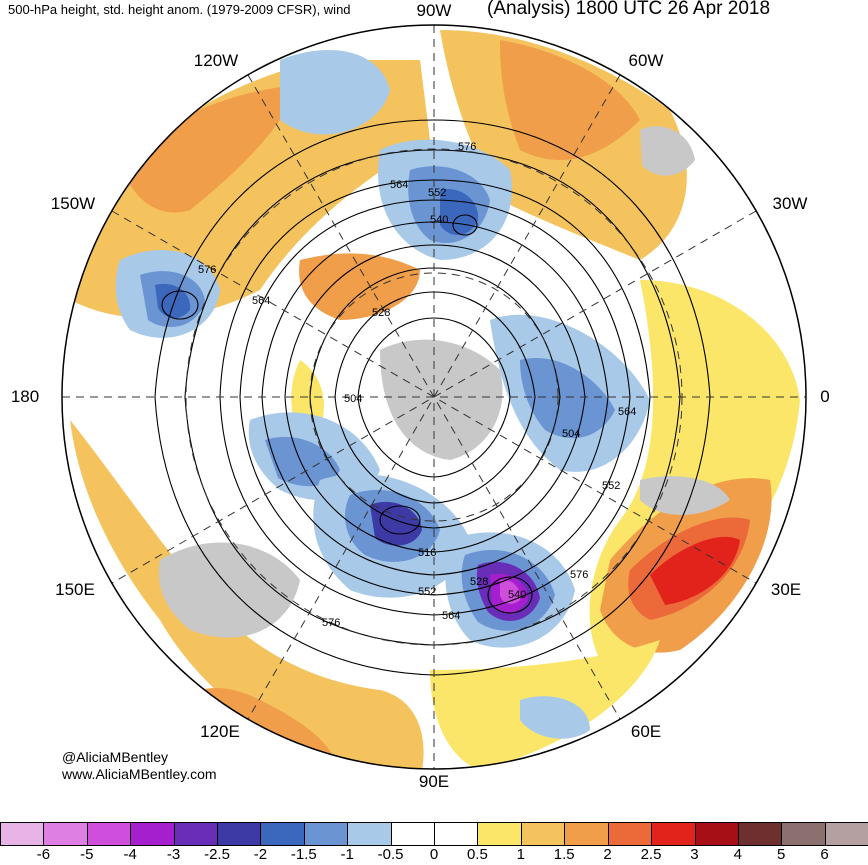 The image size is (868, 865). I want to click on colorbar-tick-label: 1, so click(520, 854).